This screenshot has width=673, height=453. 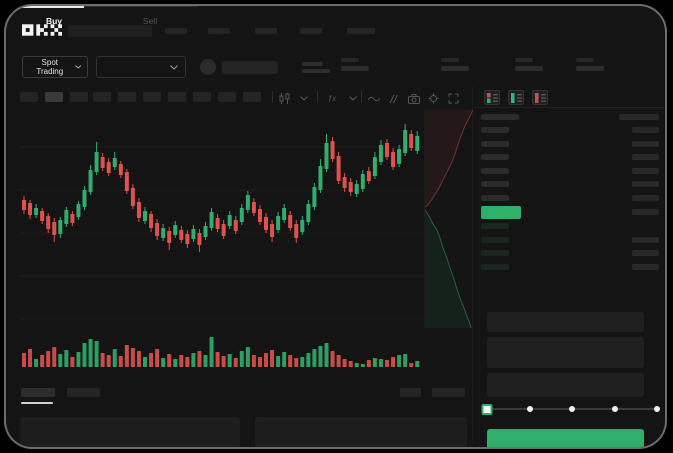 What do you see at coordinates (332, 98) in the screenshot?
I see `indicators-icon: ƒx` at bounding box center [332, 98].